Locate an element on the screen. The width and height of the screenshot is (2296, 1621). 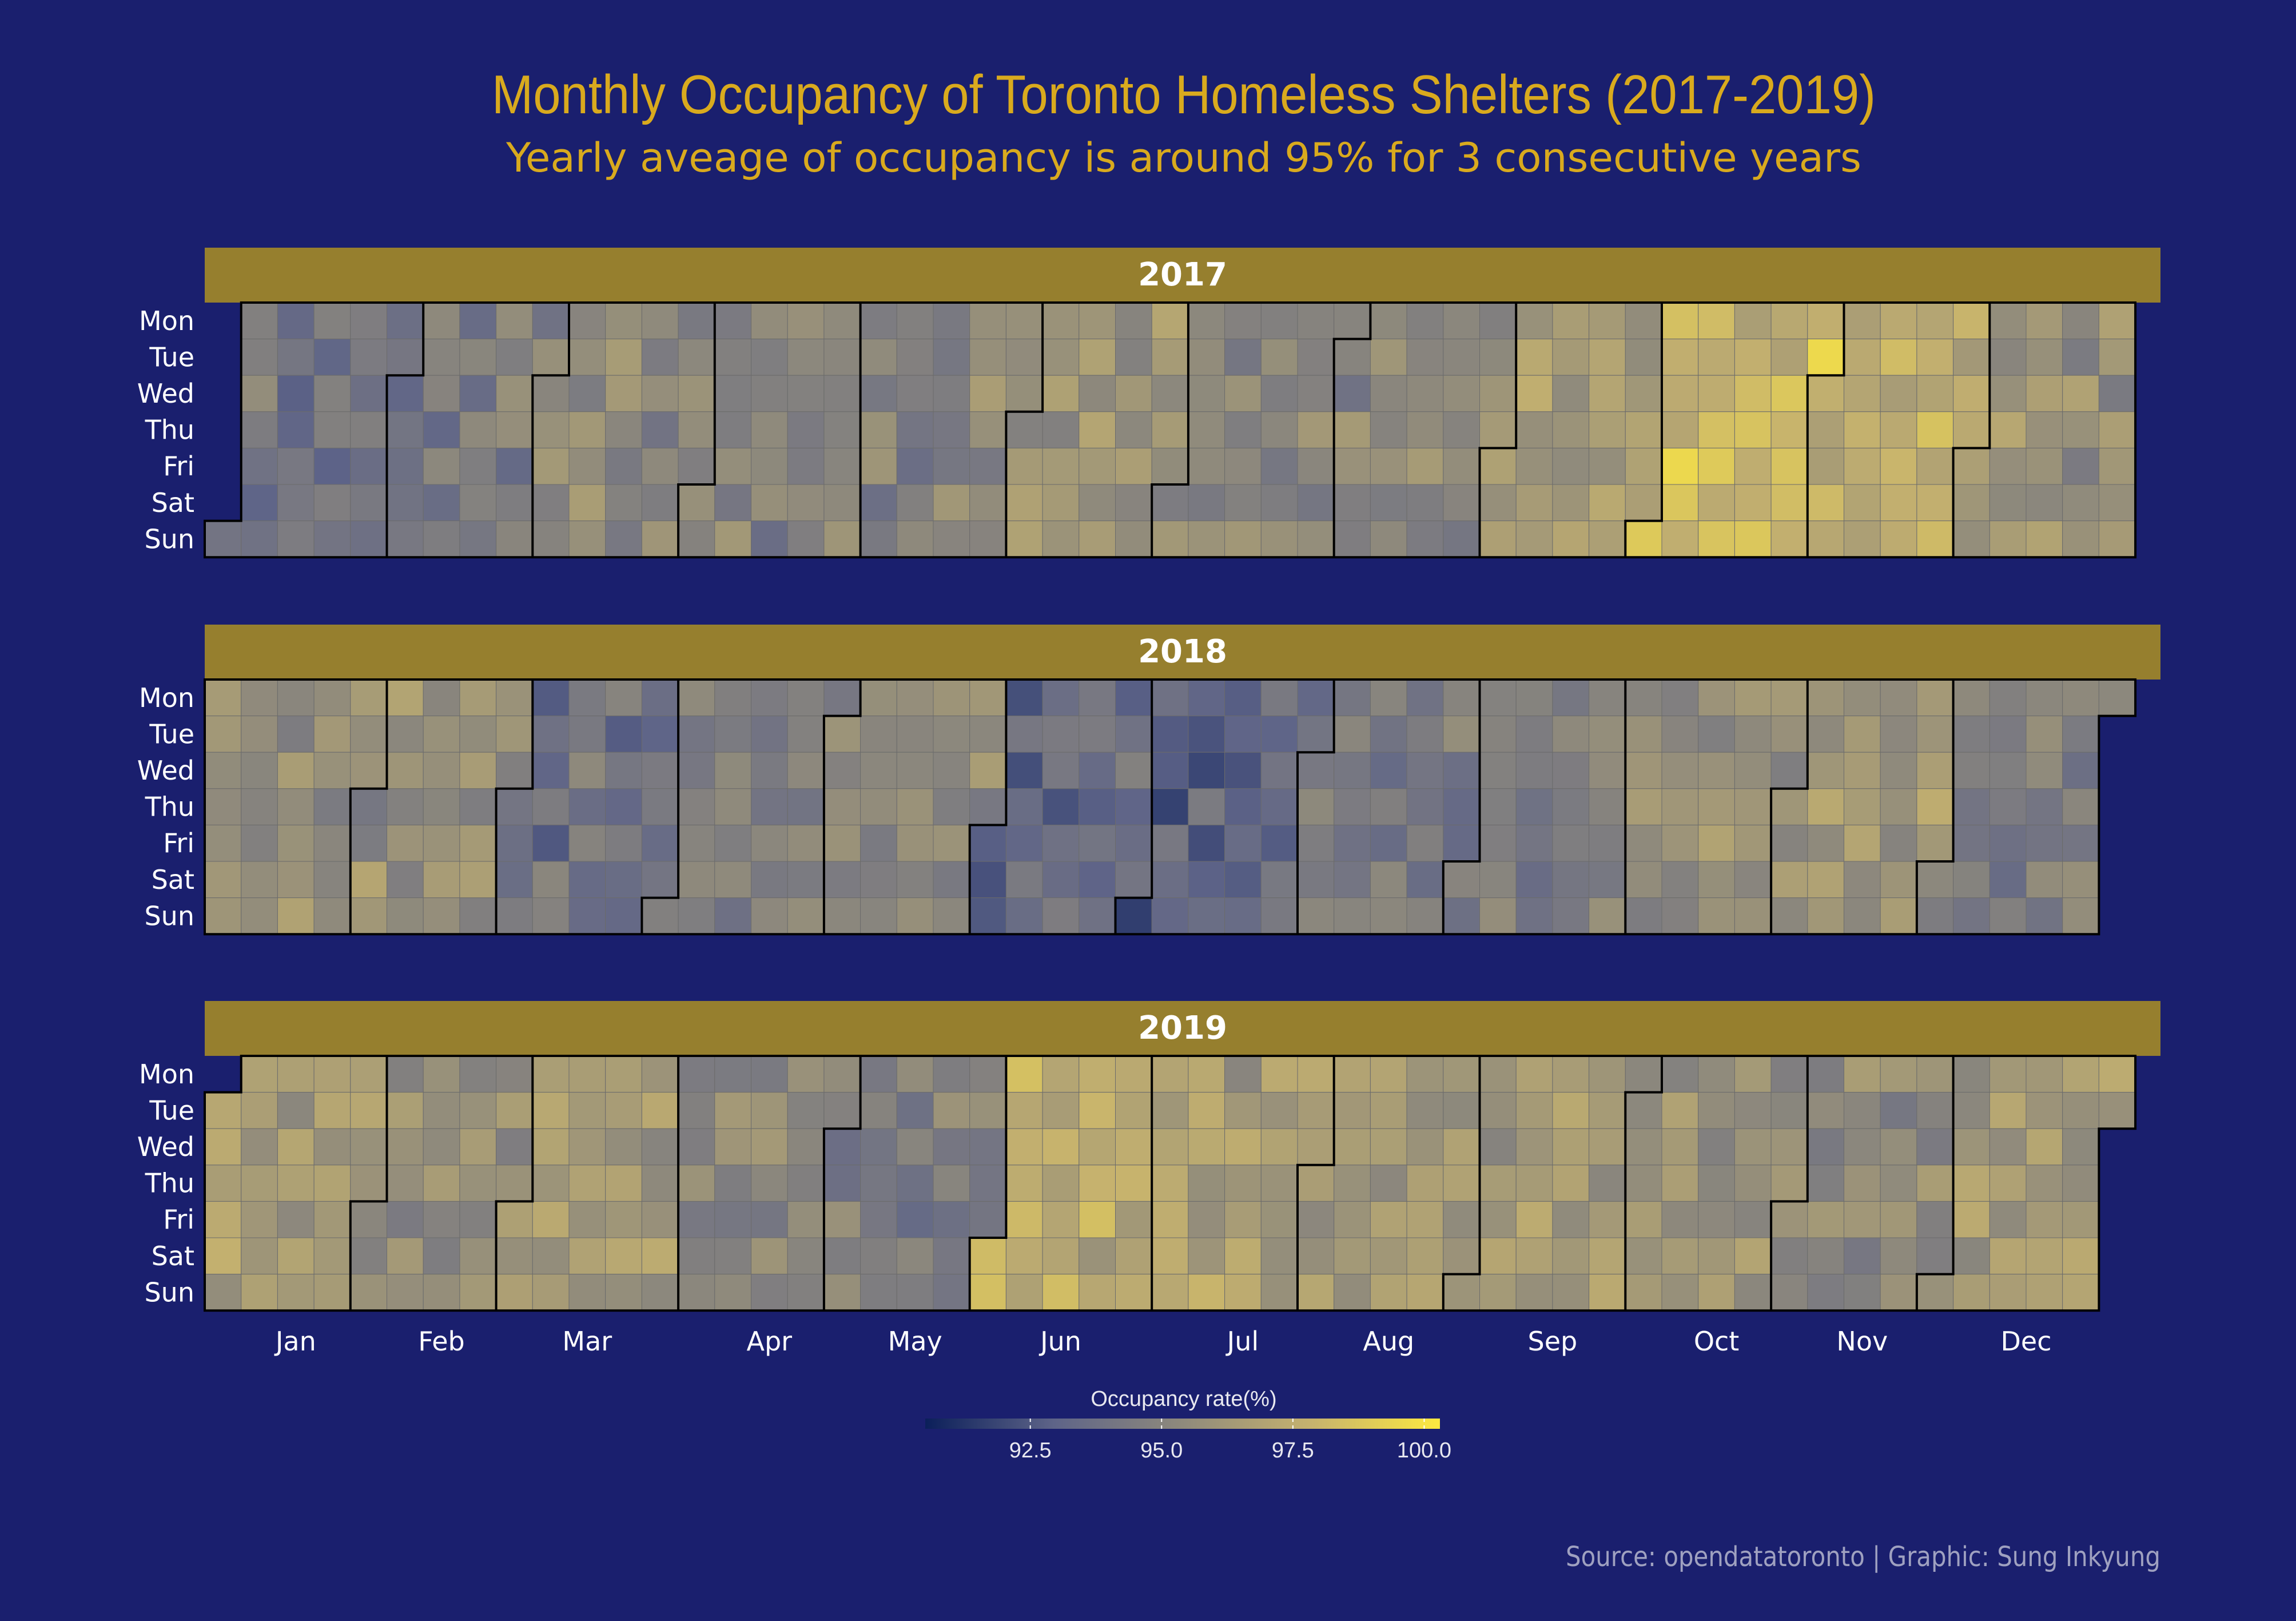
month-label: Oct is located at coordinates (1717, 1342).